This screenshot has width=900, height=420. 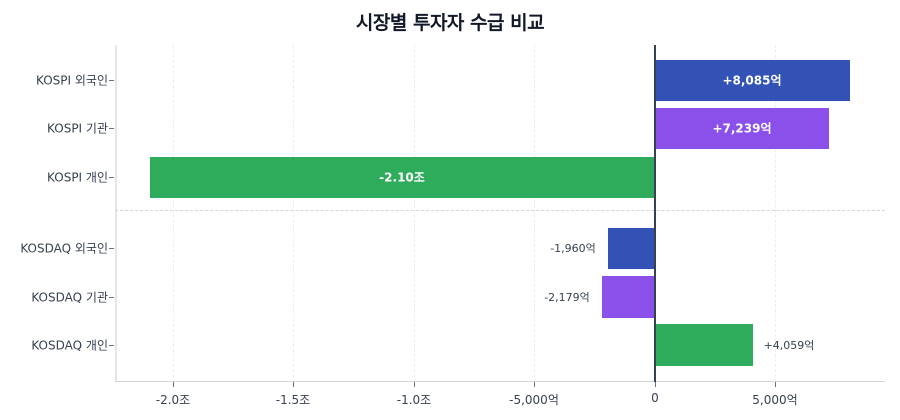 What do you see at coordinates (64, 248) in the screenshot?
I see `y-tick-label: KOSDAQ 외국인` at bounding box center [64, 248].